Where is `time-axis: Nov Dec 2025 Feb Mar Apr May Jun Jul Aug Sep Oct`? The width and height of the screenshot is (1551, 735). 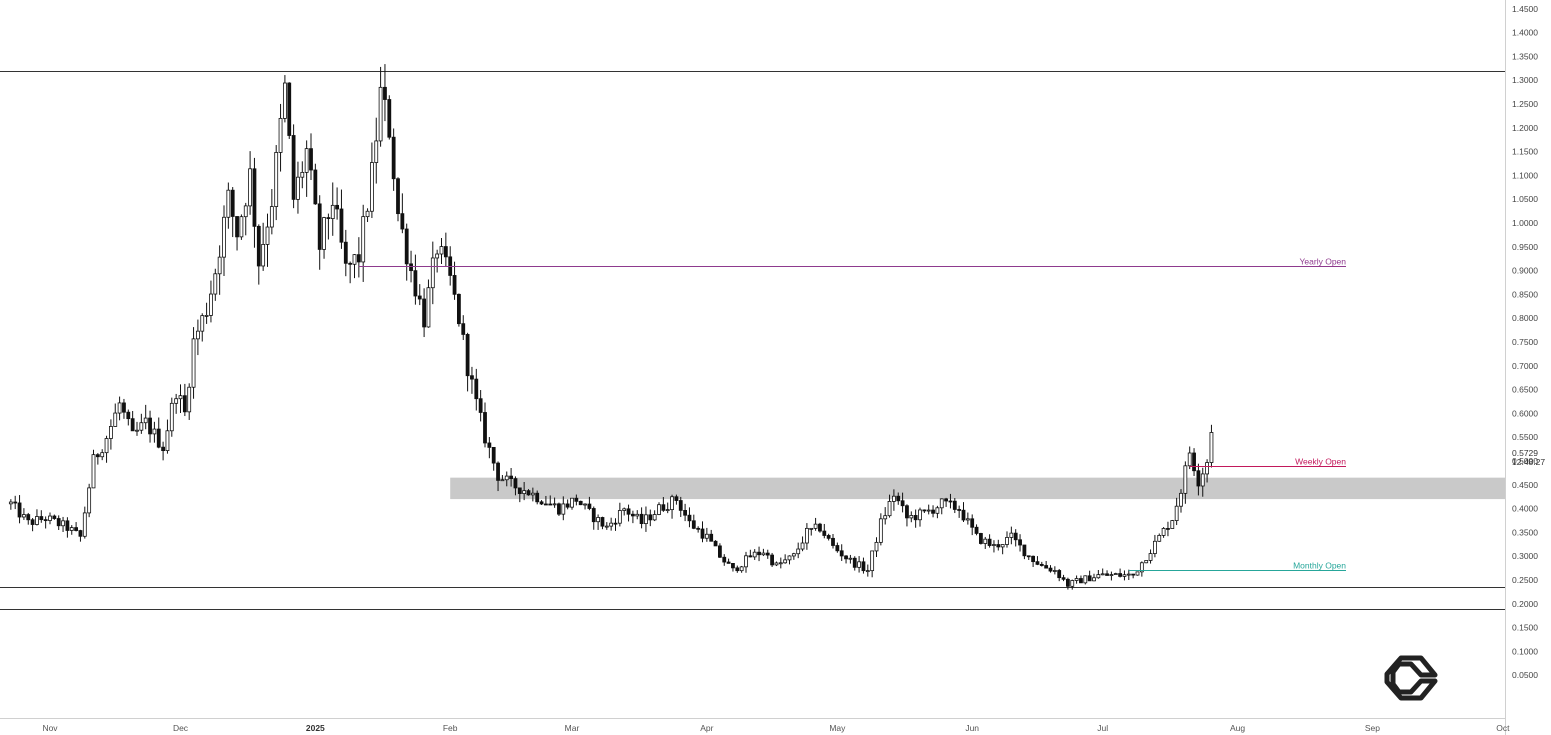
time-axis: Nov Dec 2025 Feb Mar Apr May Jun Jul Aug Sep Oct is located at coordinates (755, 726).